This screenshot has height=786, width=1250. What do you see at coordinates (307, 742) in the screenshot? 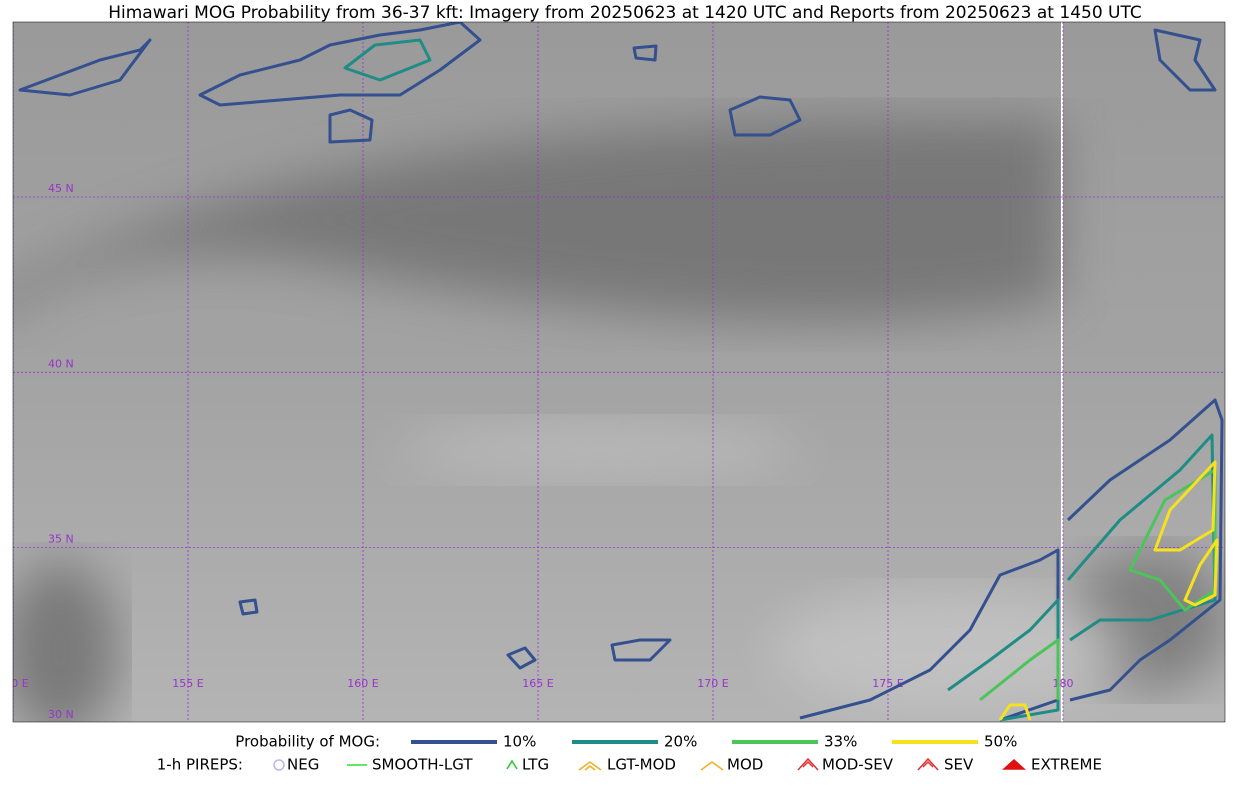
I see `legend-title: Probability of MOG:` at bounding box center [307, 742].